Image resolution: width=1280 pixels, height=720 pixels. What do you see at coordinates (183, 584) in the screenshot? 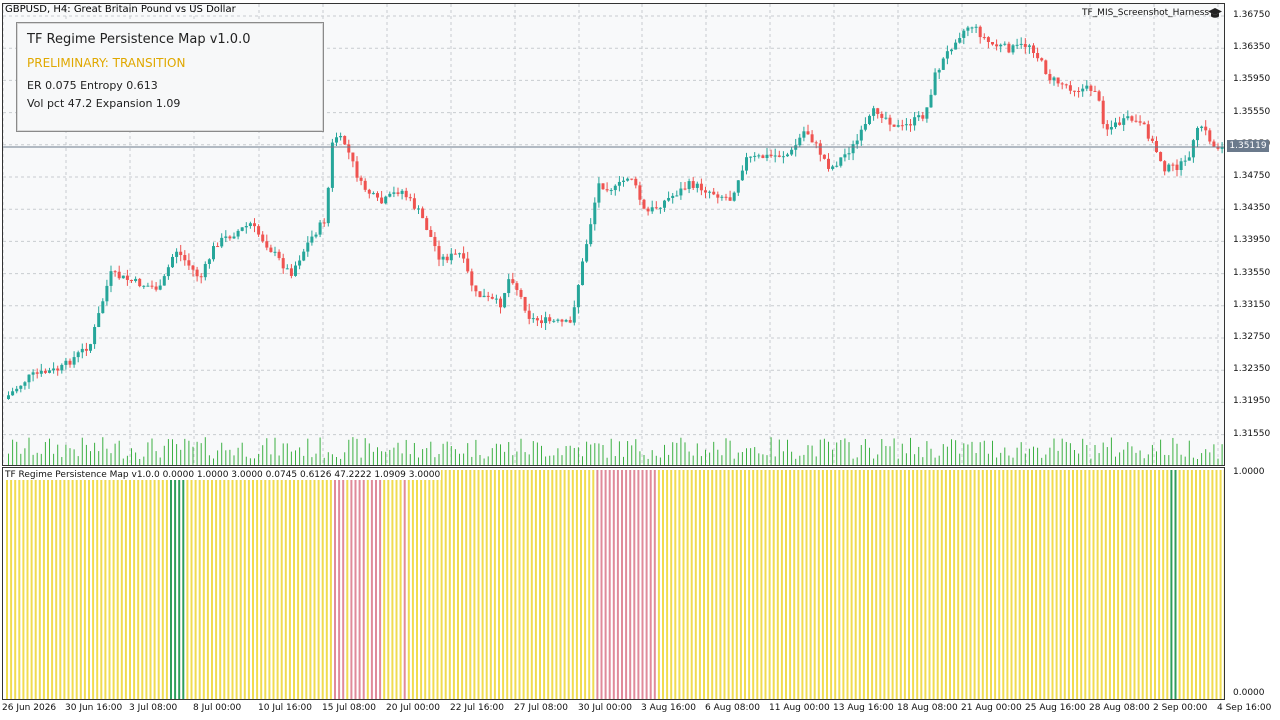
I see `regime-bar-trend` at bounding box center [183, 584].